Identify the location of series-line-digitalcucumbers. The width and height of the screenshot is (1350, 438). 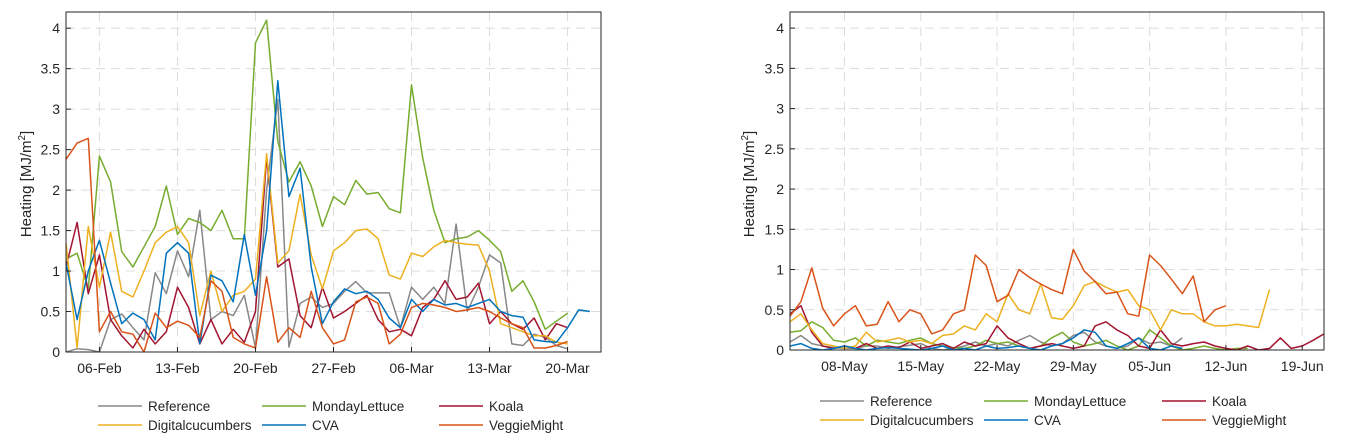
(1030, 315).